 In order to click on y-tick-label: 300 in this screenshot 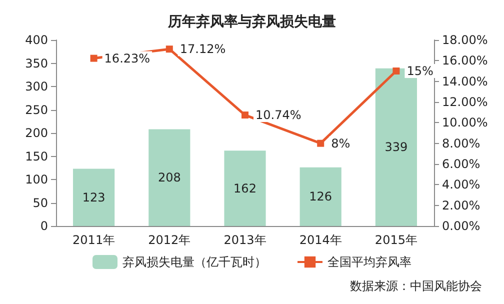, I will do `click(36, 87)`.